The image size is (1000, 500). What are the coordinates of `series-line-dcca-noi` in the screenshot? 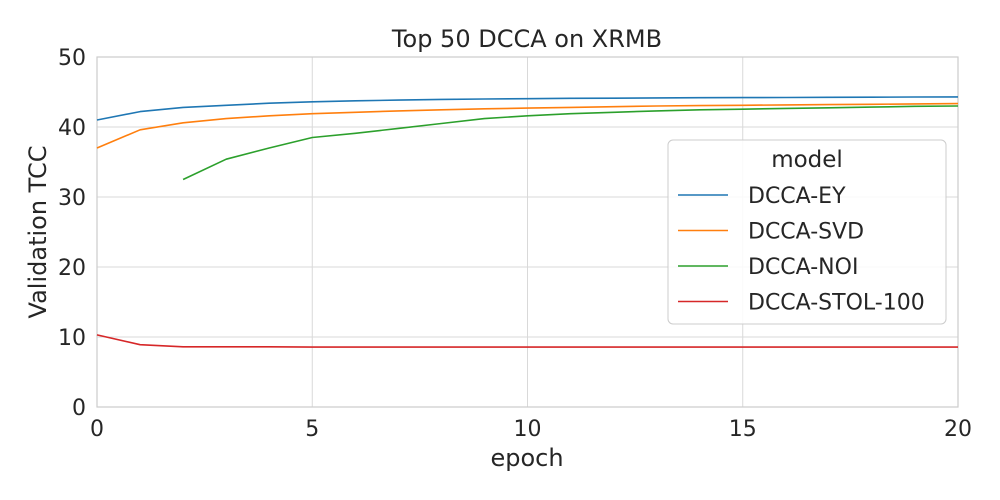 It's located at (570, 143).